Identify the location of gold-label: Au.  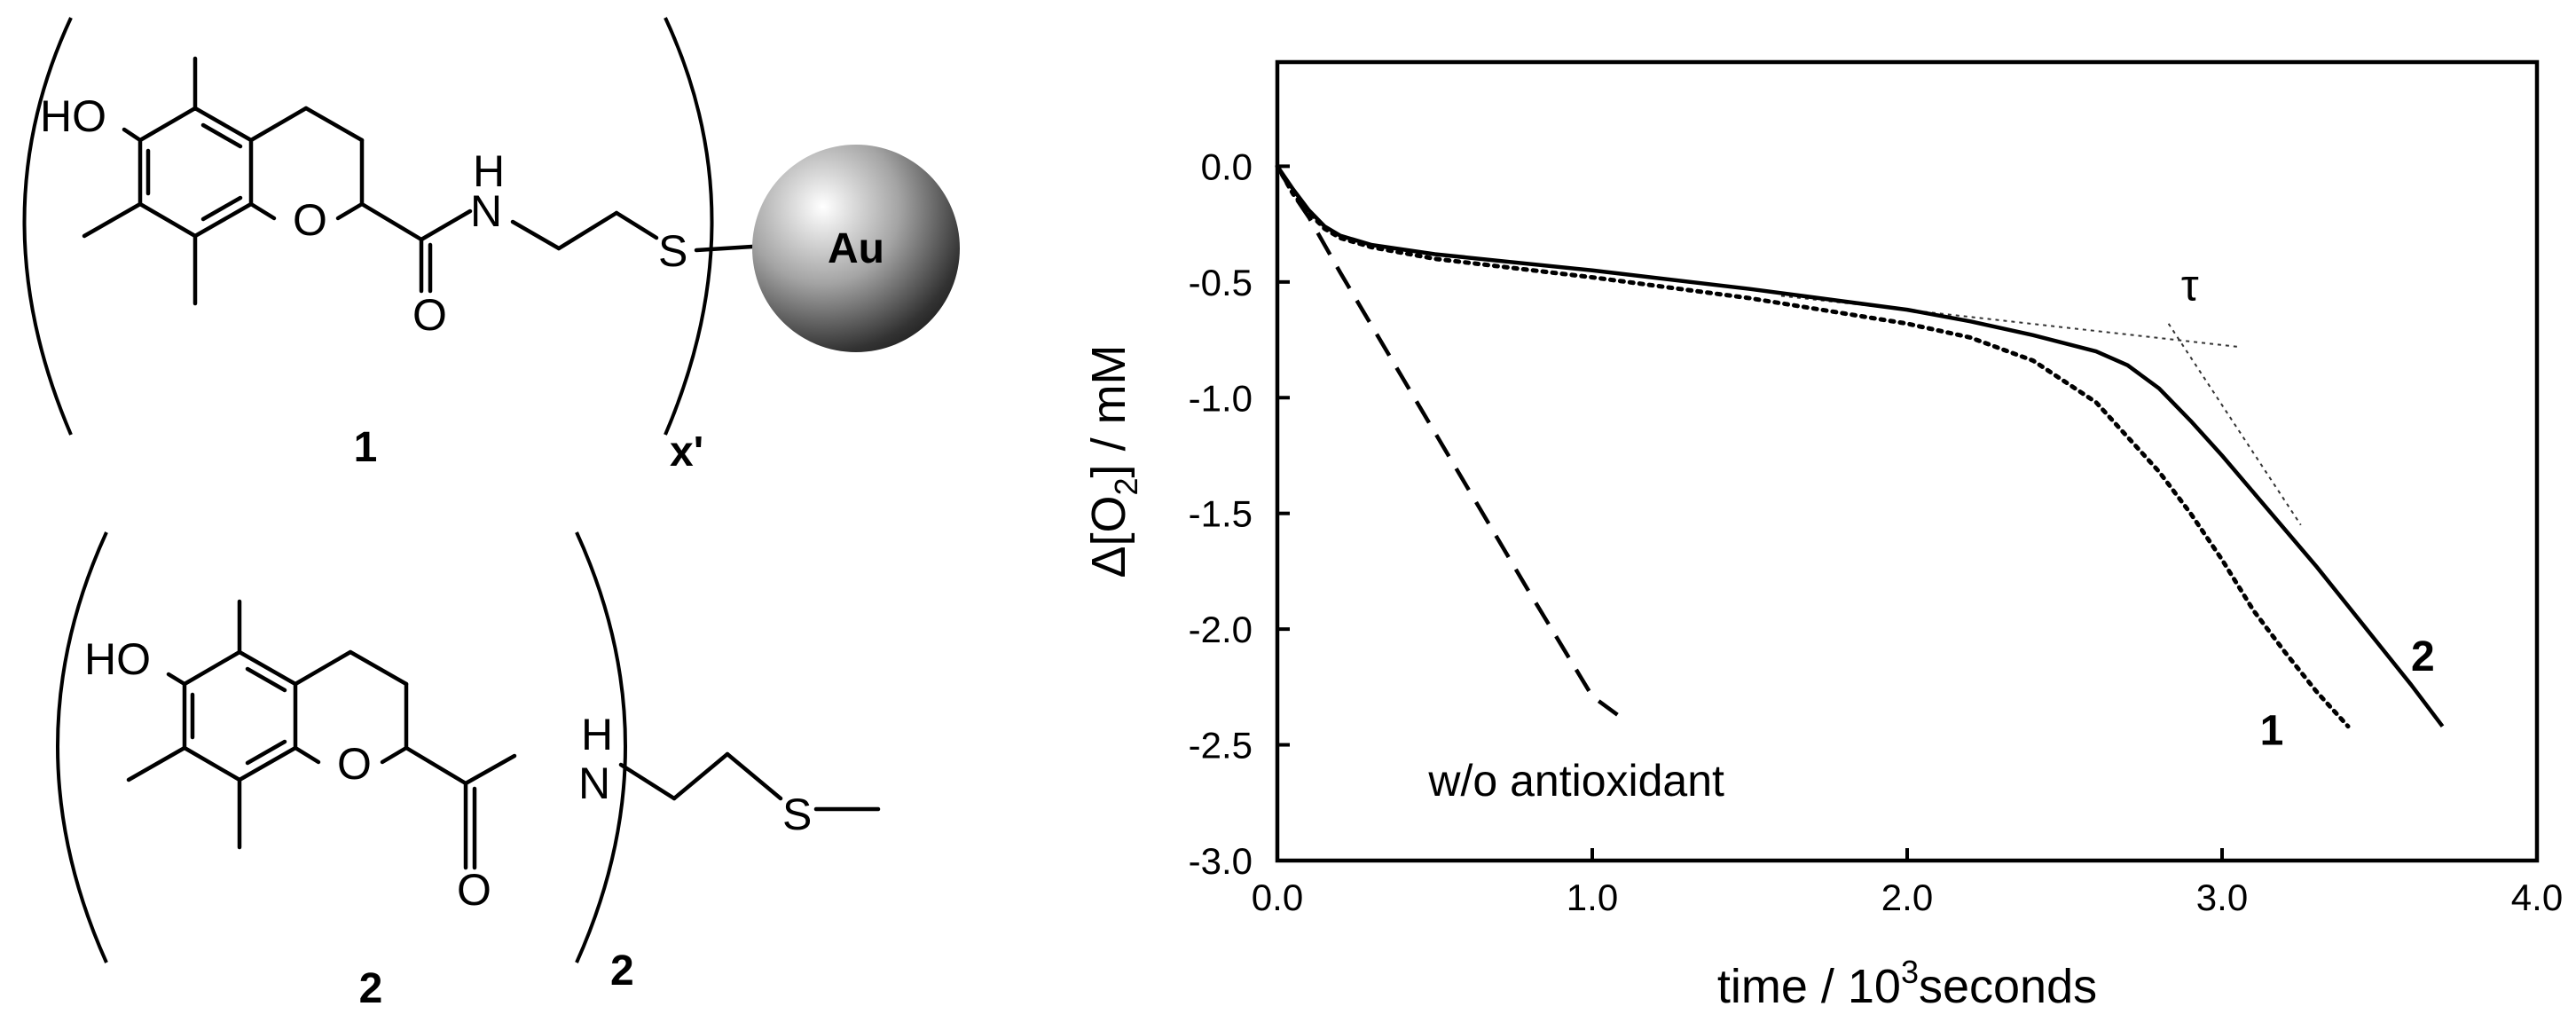
(856, 248).